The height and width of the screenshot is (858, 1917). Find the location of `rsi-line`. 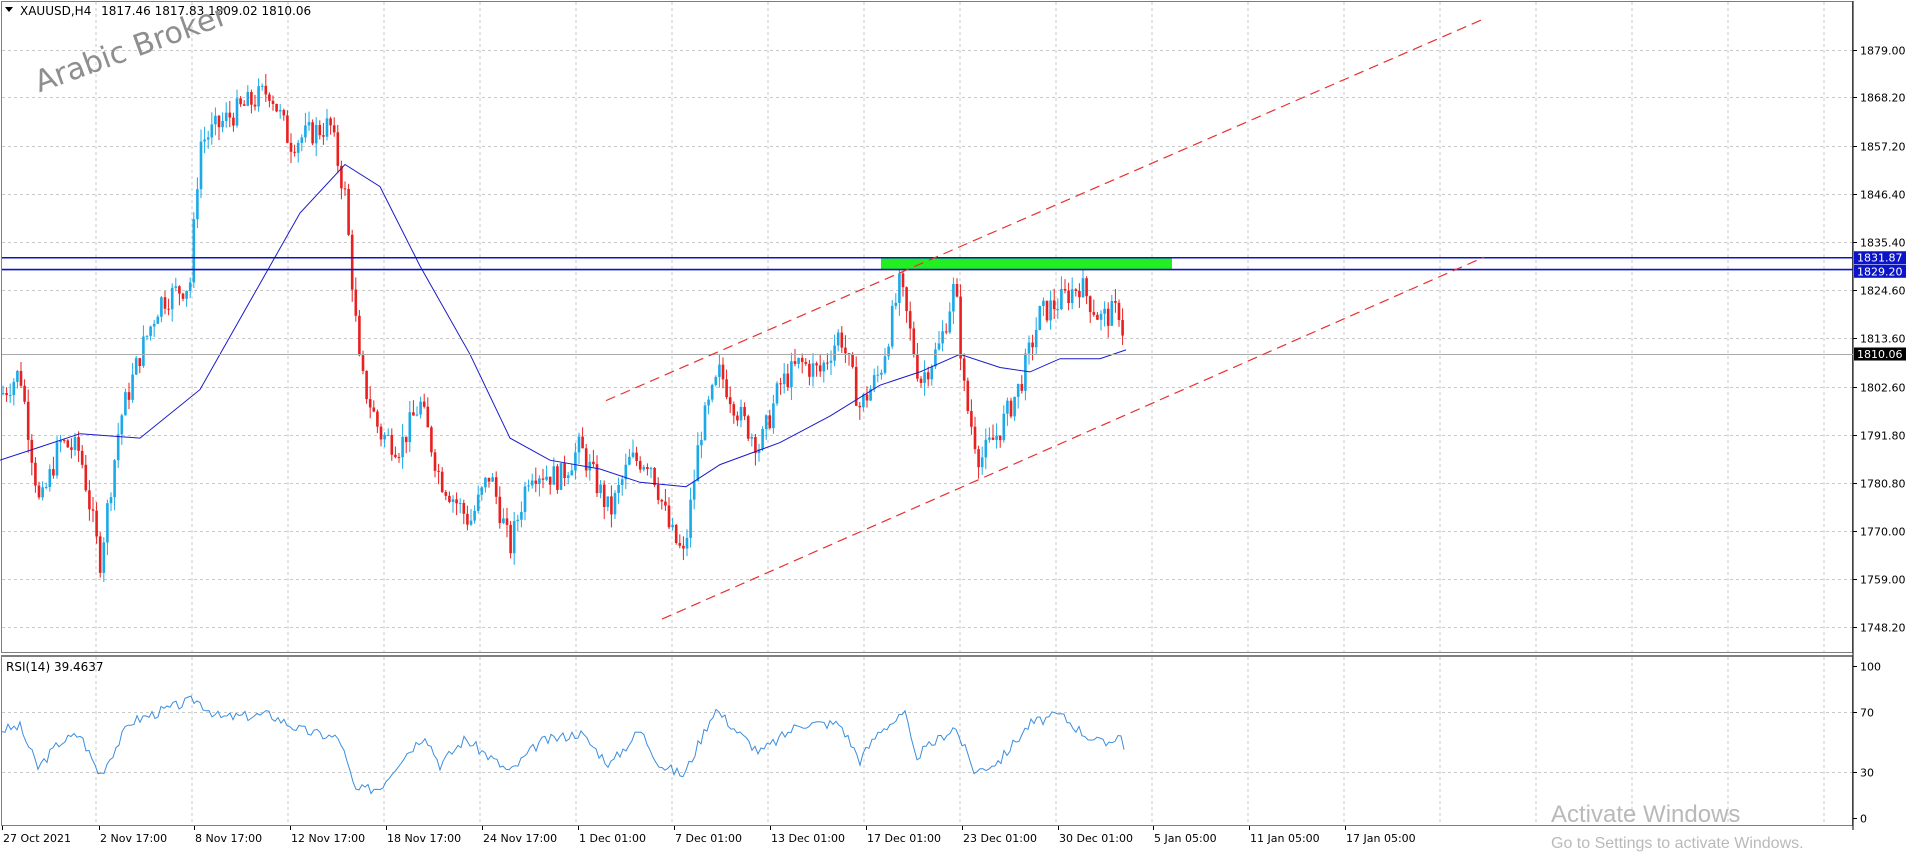

rsi-line is located at coordinates (563, 745).